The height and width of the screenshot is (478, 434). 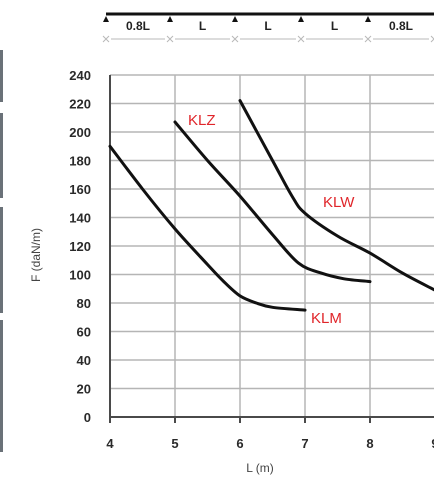 I want to click on y-tick-label: 20, so click(x=84, y=389).